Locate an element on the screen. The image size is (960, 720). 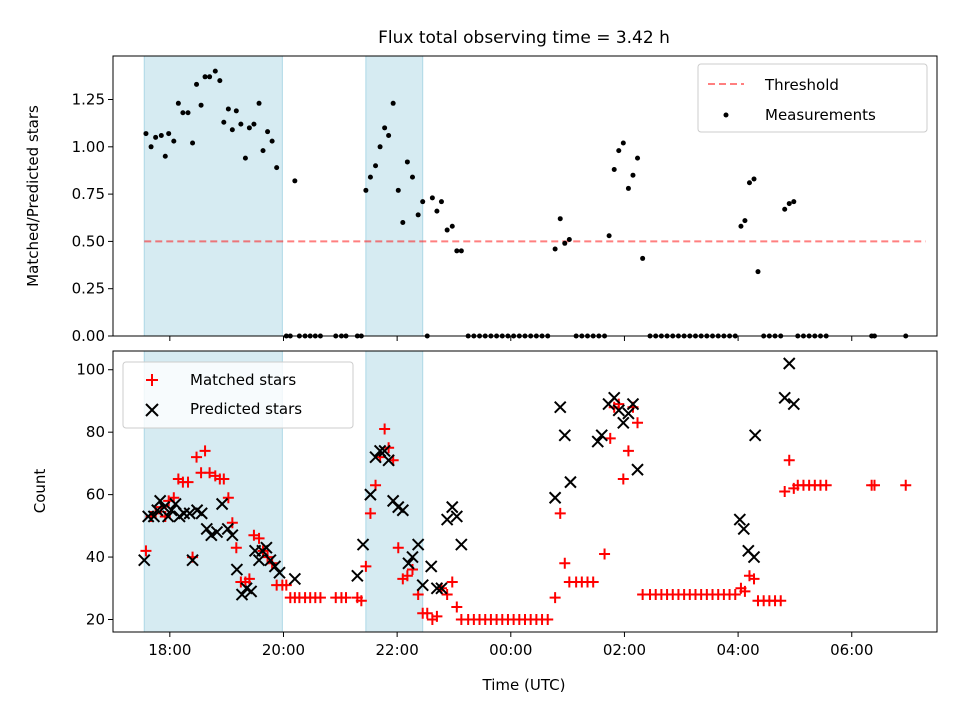
y-tick-label: 0.50 is located at coordinates (88, 241).